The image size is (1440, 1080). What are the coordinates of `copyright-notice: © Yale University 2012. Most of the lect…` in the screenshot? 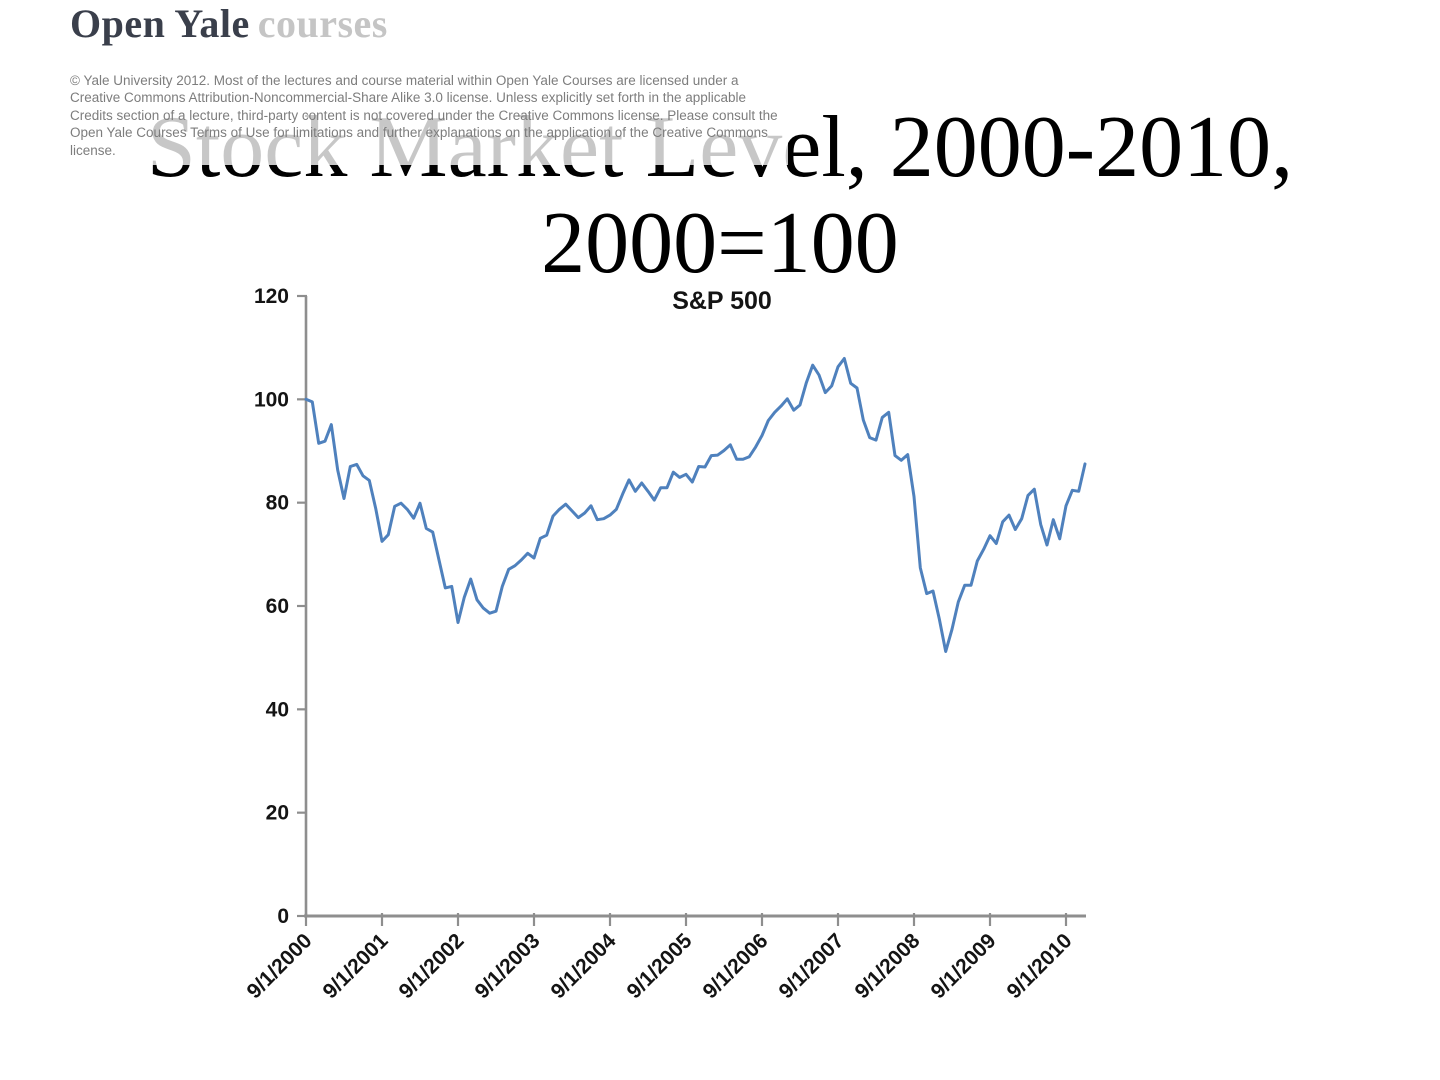 It's located at (427, 117).